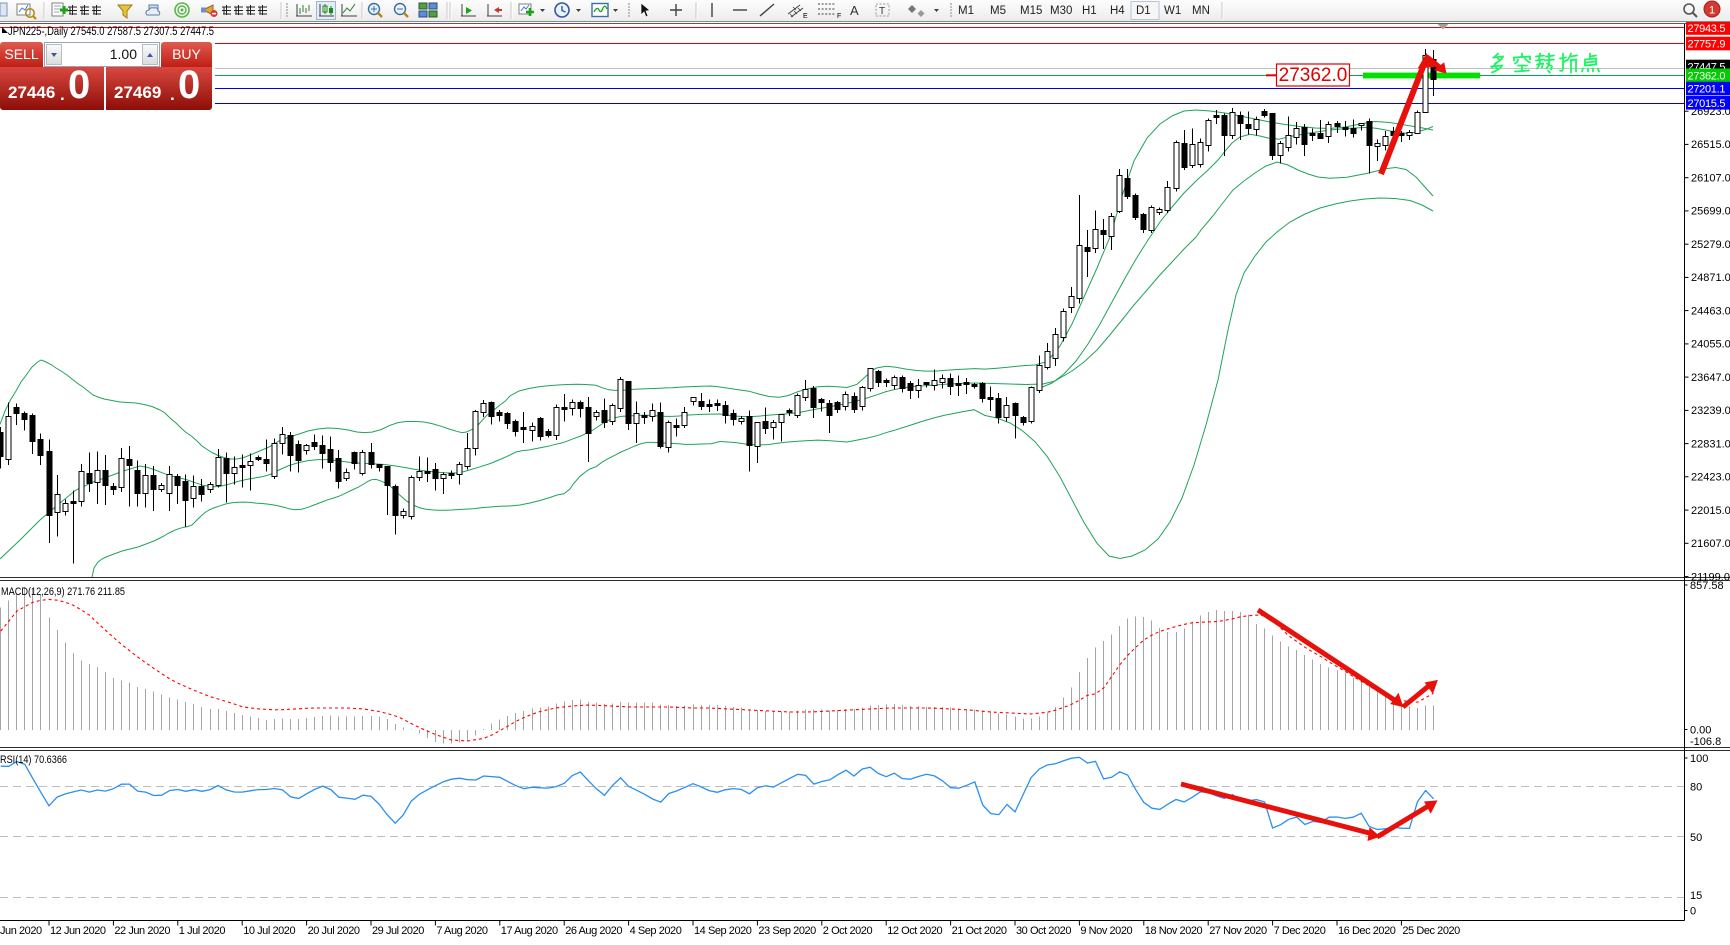 The width and height of the screenshot is (1730, 945). I want to click on svg-text: 27 Nov 2020, so click(1238, 931).